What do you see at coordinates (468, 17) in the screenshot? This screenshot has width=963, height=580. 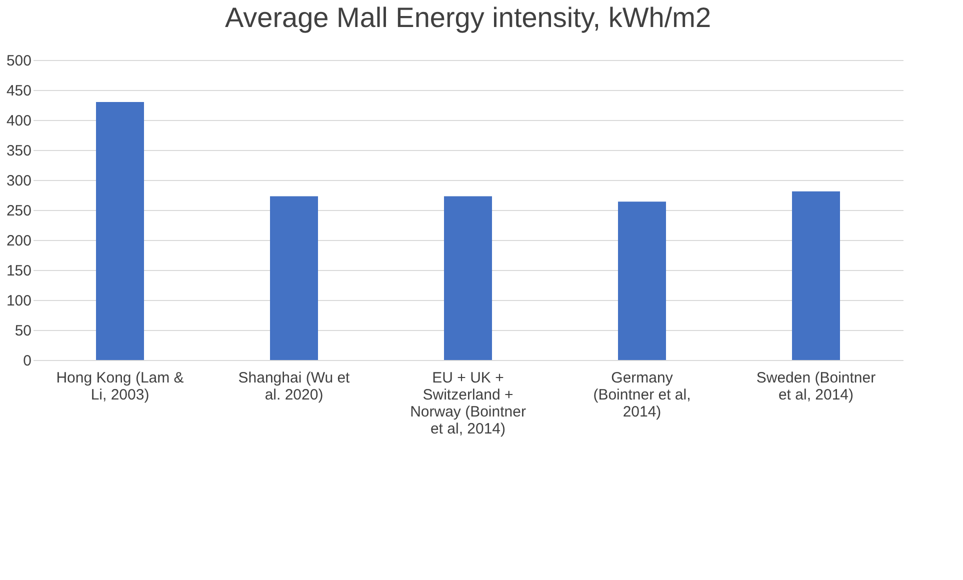 I see `chart-title: Average Mall Energy intensity, kWh/m2` at bounding box center [468, 17].